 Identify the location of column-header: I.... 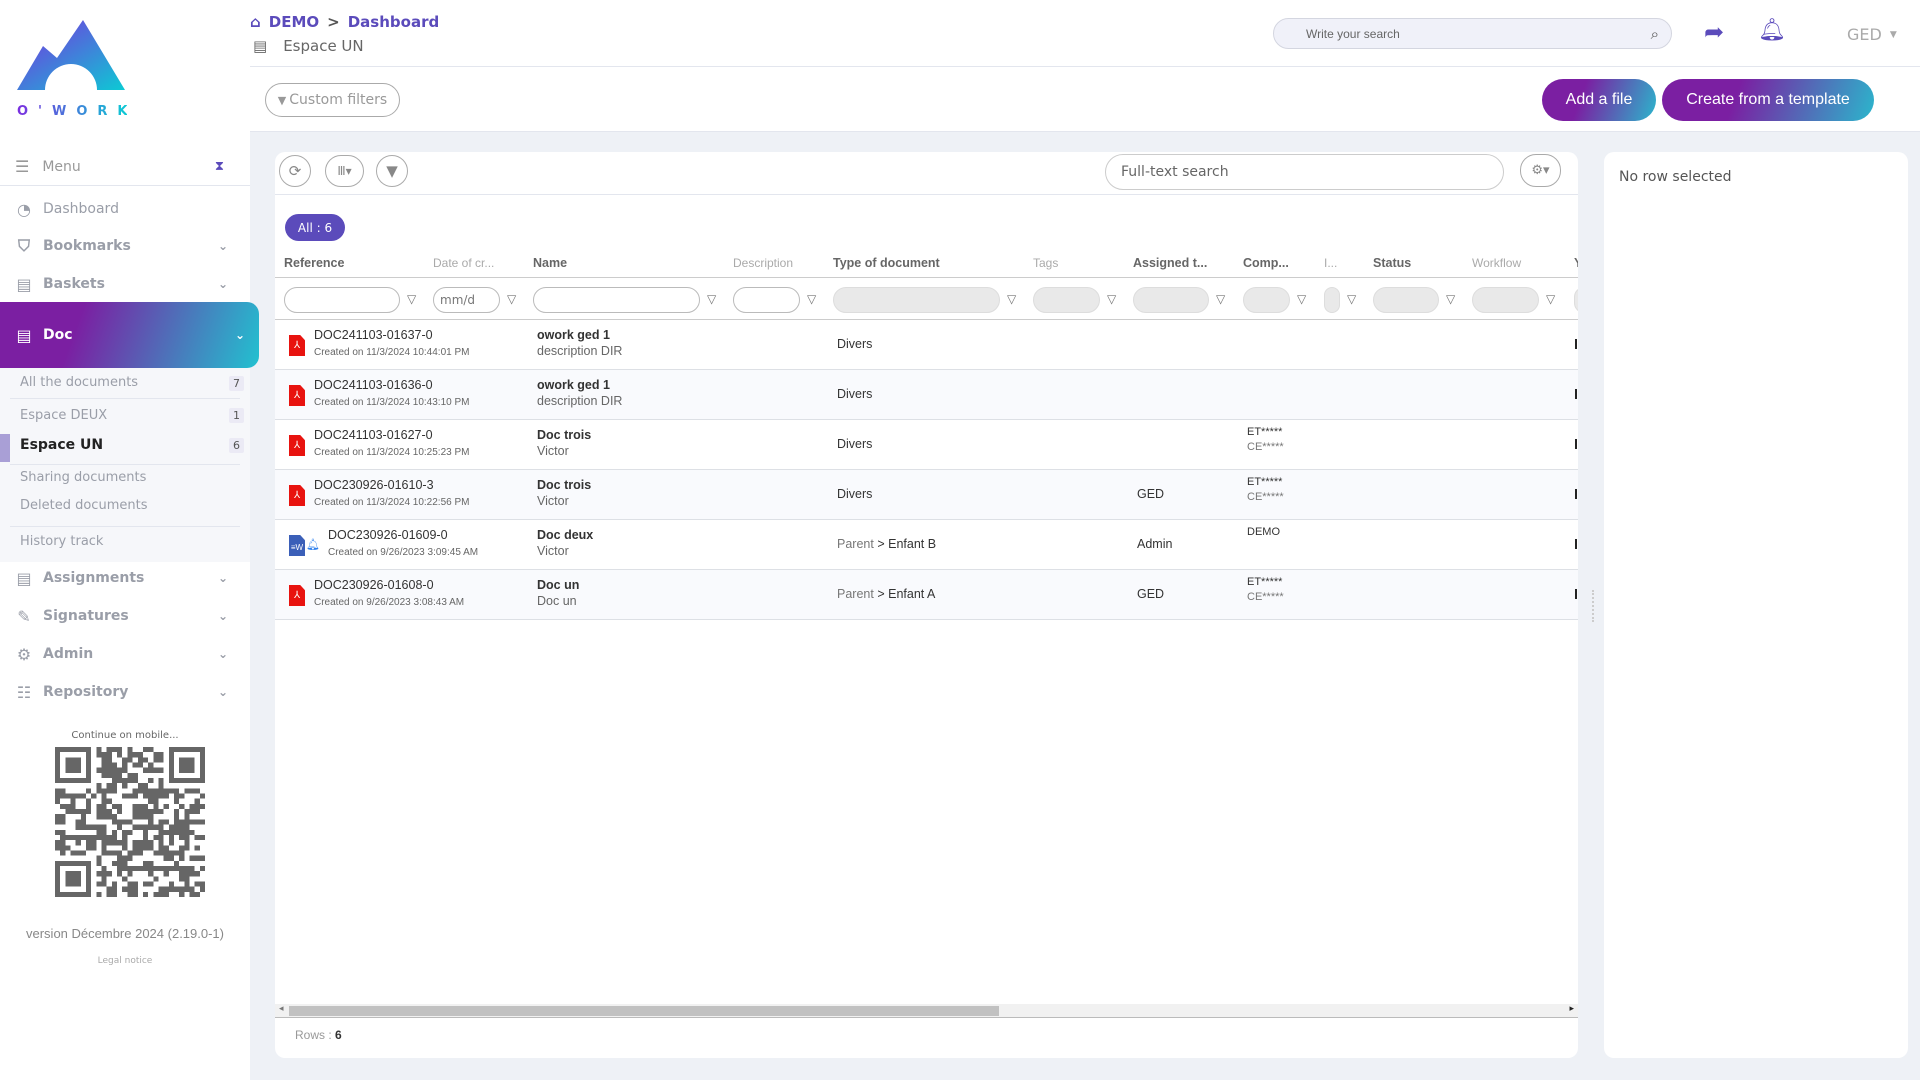
(1331, 263).